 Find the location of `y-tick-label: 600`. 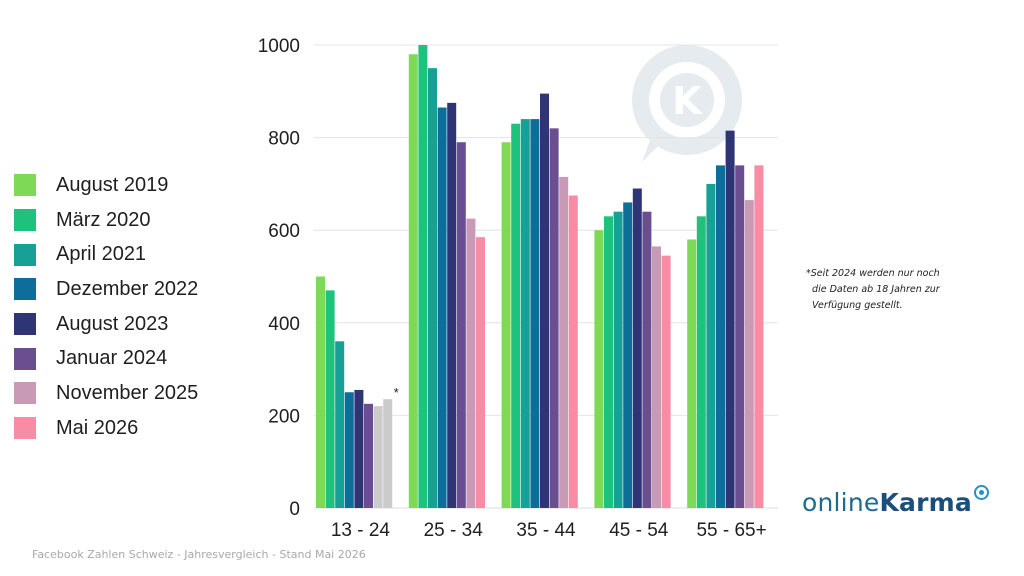

y-tick-label: 600 is located at coordinates (284, 231).